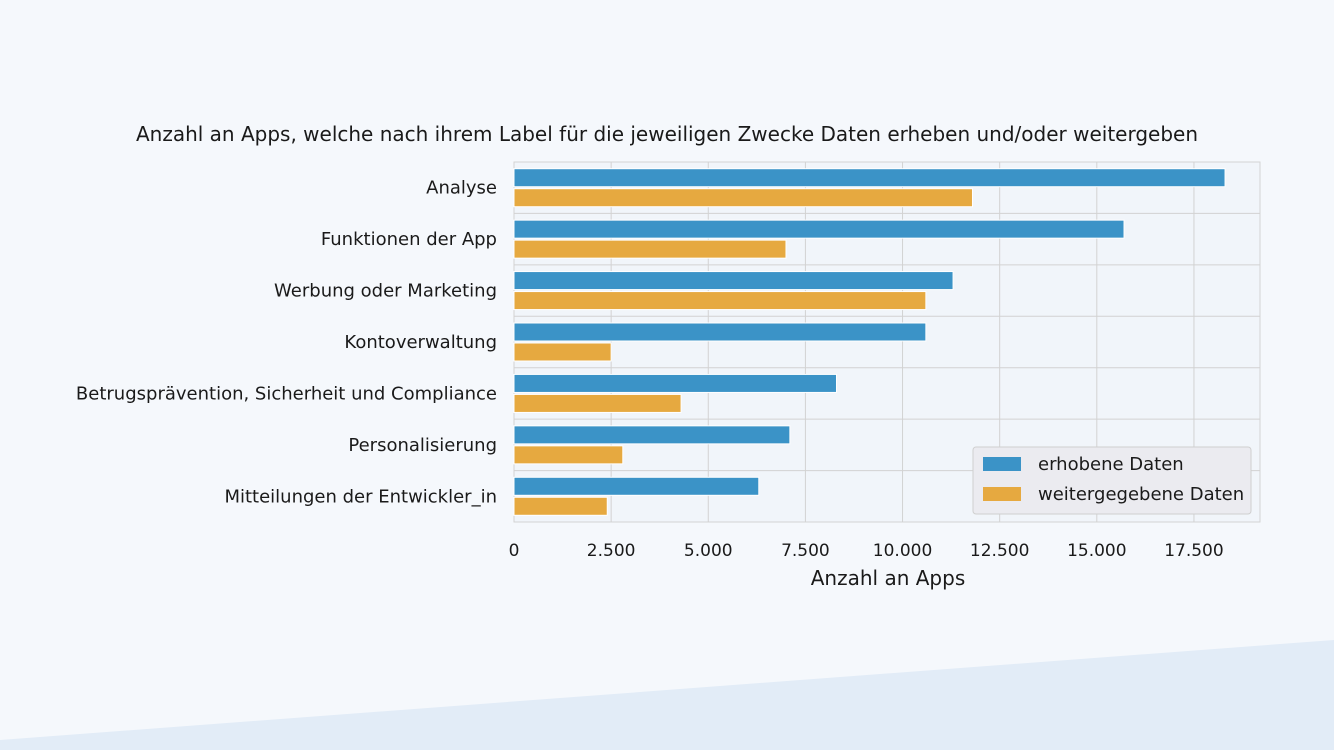 The height and width of the screenshot is (750, 1334). Describe the element at coordinates (1112, 480) in the screenshot. I see `legend-box` at that location.